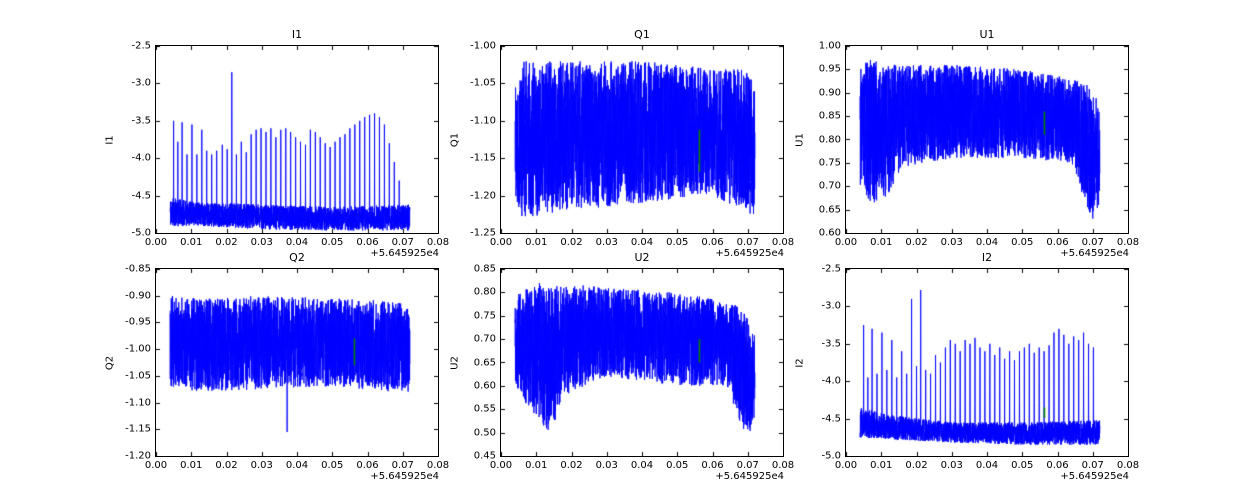 Image resolution: width=1250 pixels, height=500 pixels. Describe the element at coordinates (831, 306) in the screenshot. I see `y-tick-label: -3.0` at that location.